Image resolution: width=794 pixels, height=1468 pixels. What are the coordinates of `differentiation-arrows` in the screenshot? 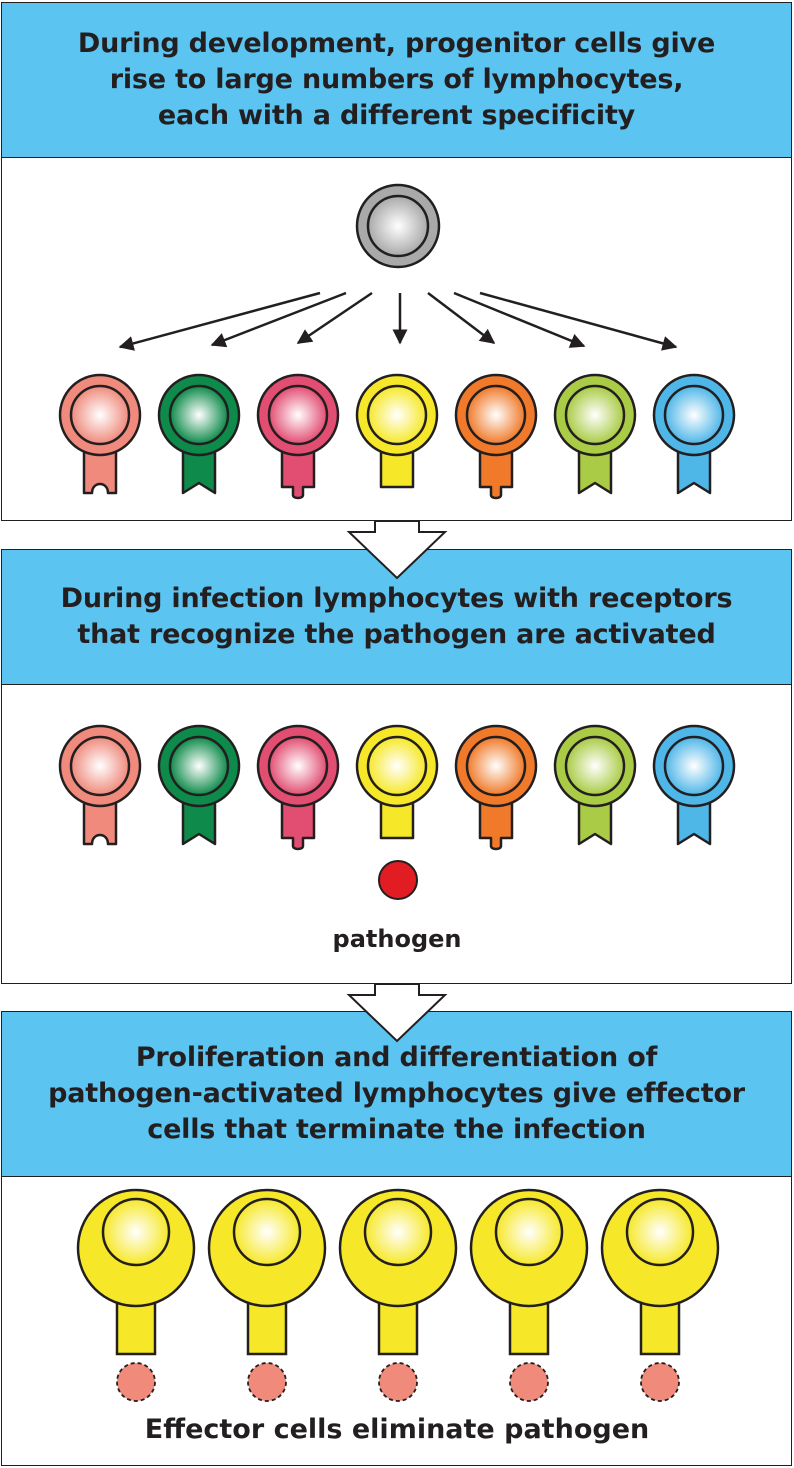 It's located at (398, 321).